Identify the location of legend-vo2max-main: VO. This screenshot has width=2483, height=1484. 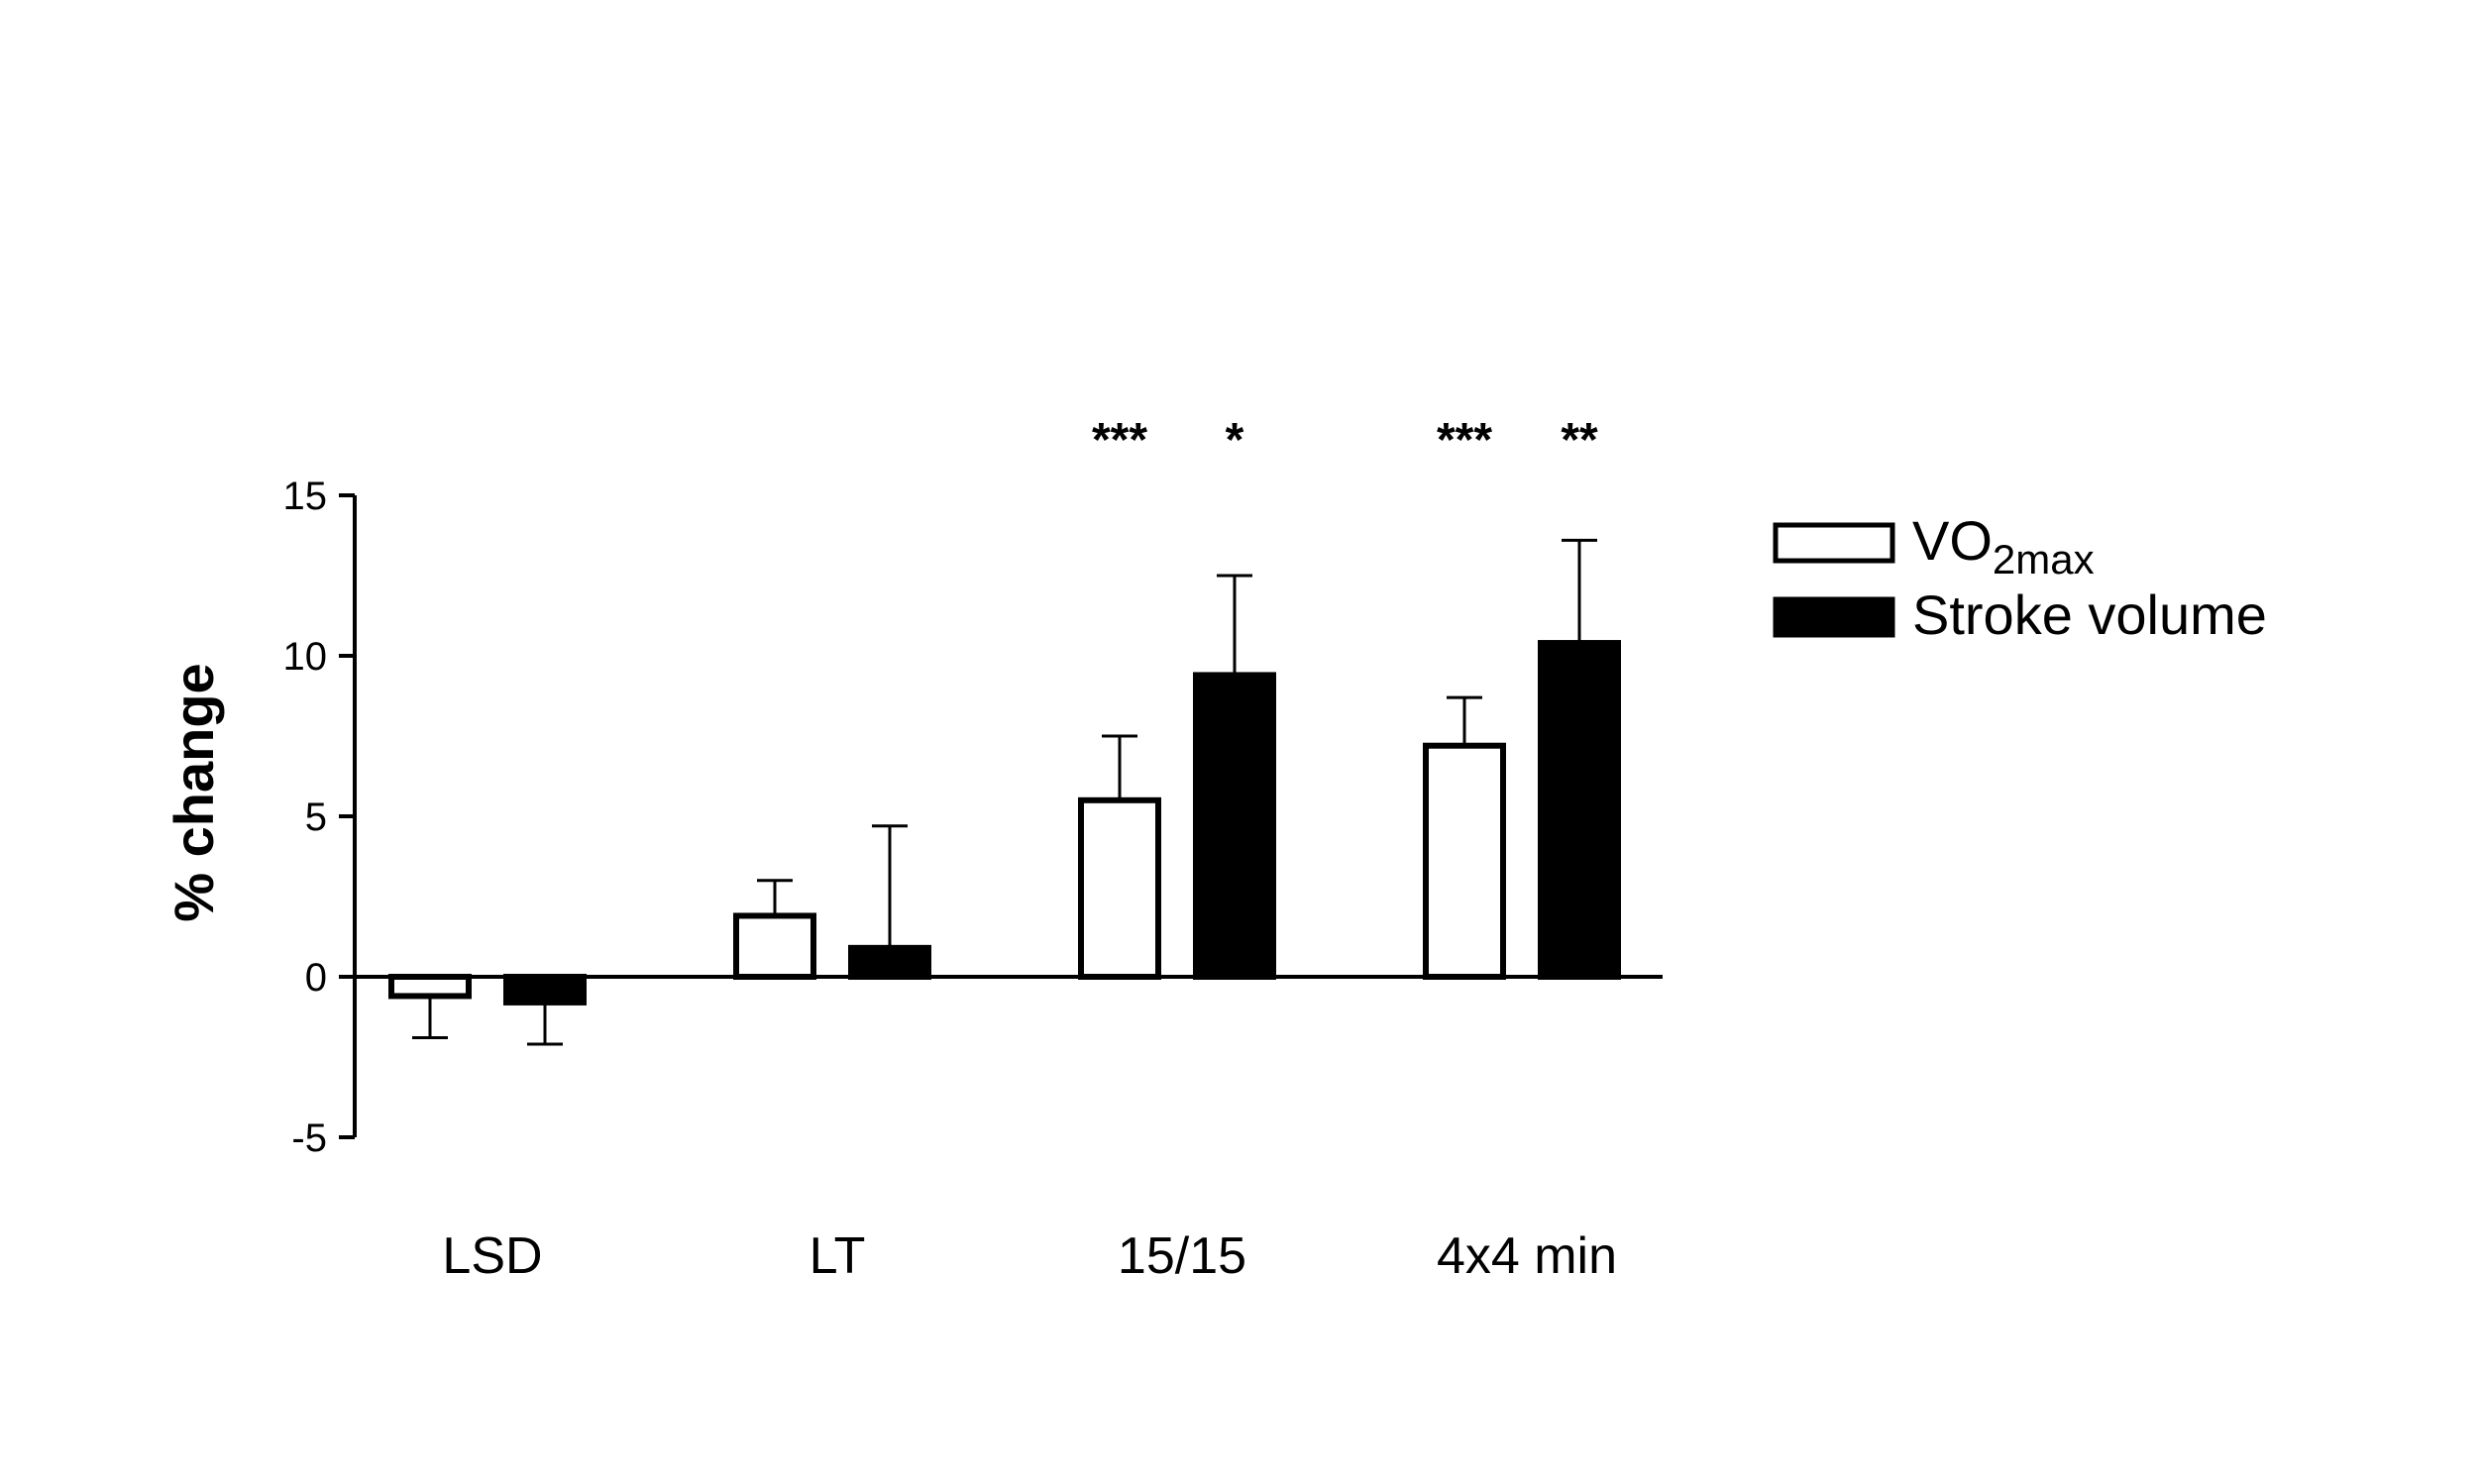
(1952, 541).